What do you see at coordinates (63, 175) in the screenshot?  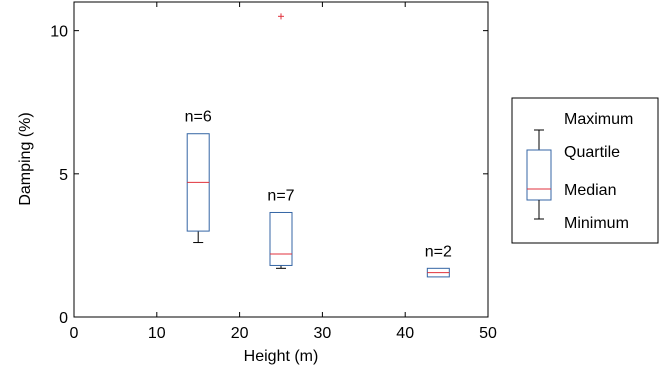 I see `y-tick-label: 5` at bounding box center [63, 175].